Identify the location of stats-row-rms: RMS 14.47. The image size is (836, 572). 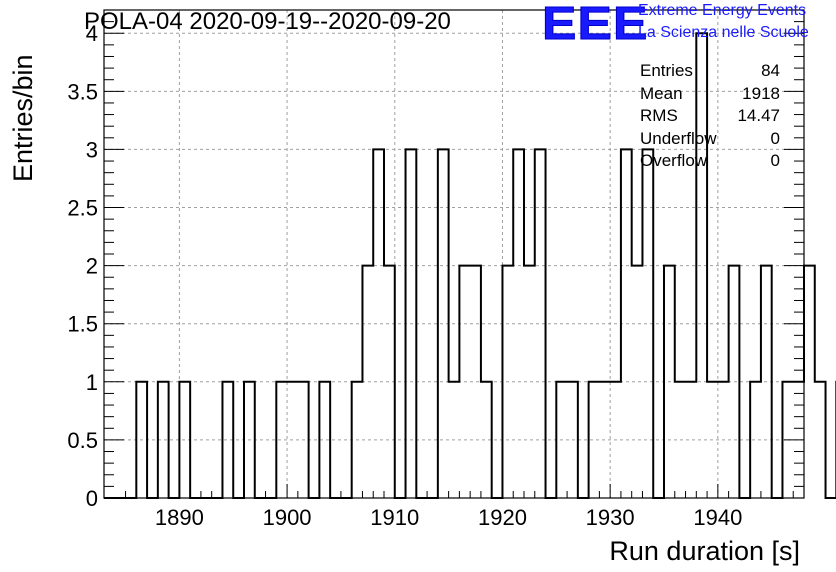
(710, 116).